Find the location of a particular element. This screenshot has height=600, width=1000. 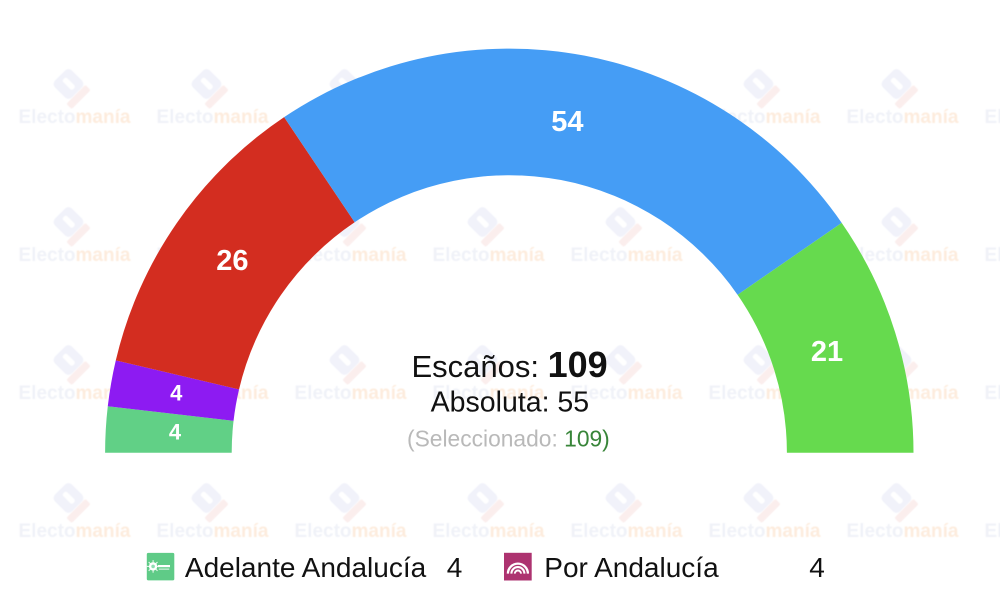

svg-text: (Seleccionado: 109) is located at coordinates (508, 438).